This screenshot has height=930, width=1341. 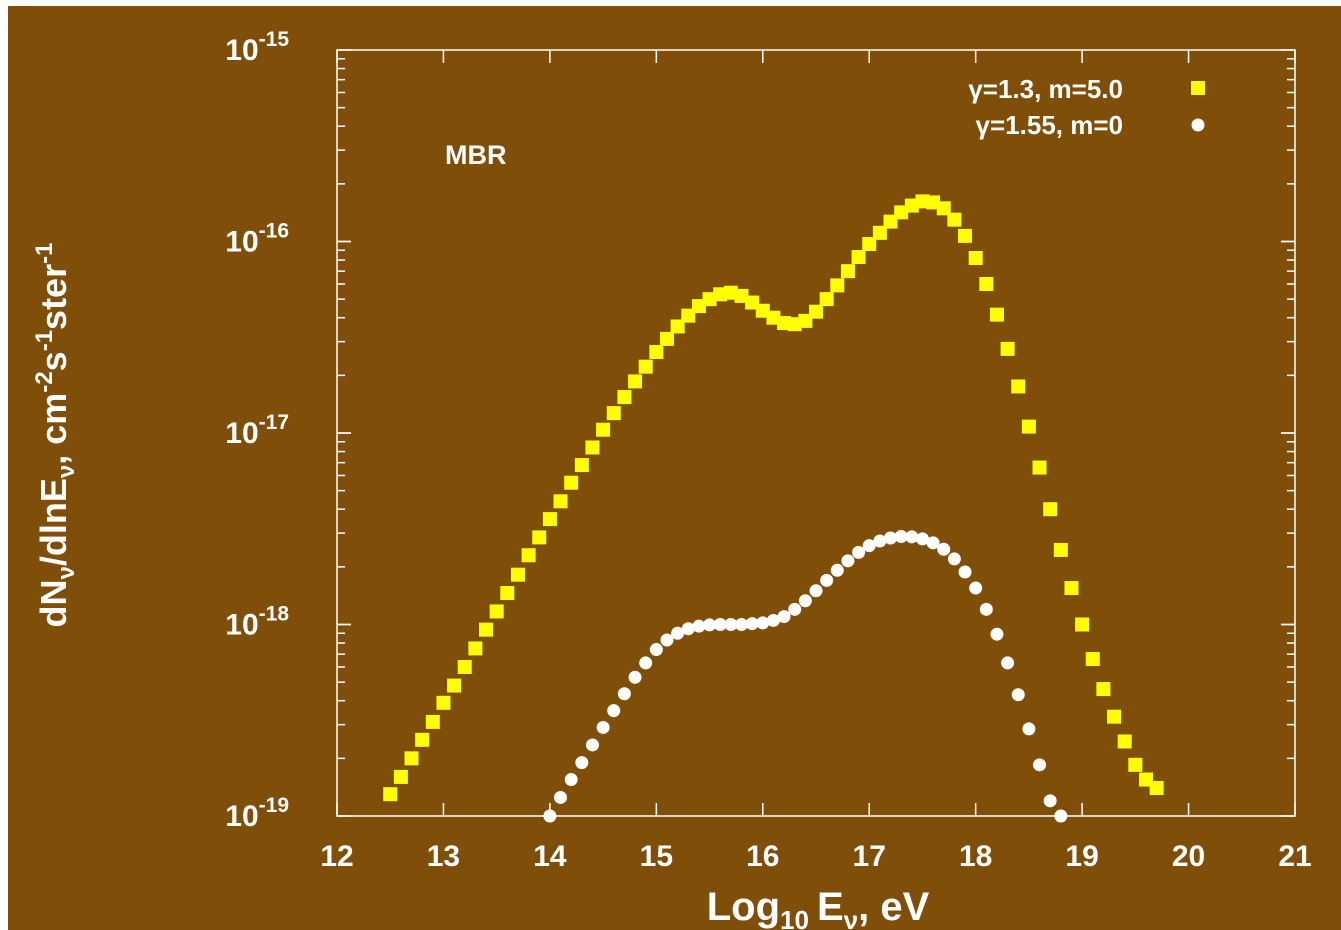 What do you see at coordinates (44, 381) in the screenshot?
I see `y-axis-label-c-sup: -2` at bounding box center [44, 381].